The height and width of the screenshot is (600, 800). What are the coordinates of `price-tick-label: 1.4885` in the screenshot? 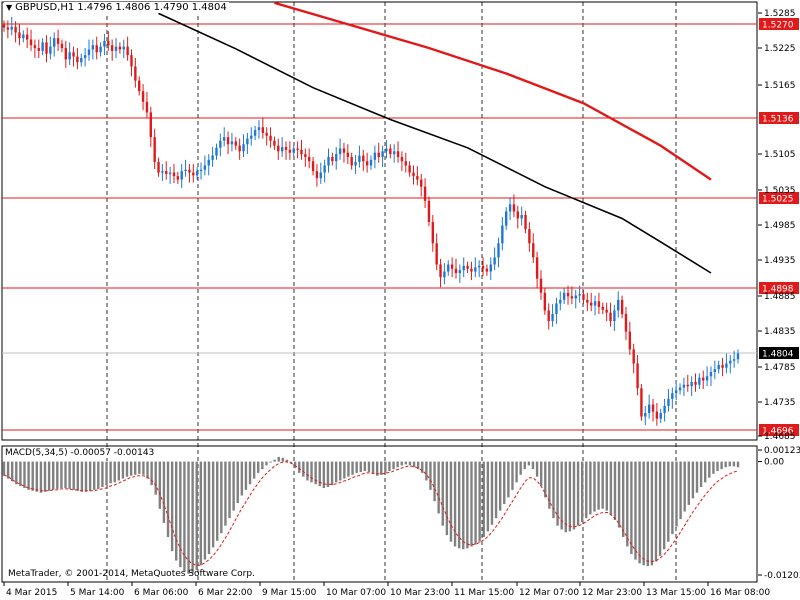 It's located at (780, 297).